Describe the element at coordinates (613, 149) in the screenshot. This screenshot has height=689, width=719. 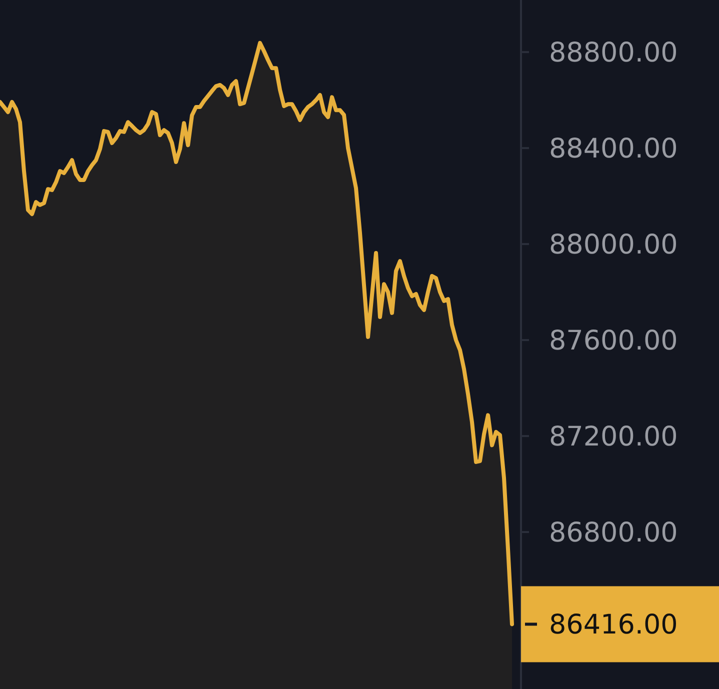
I see `y-tick-label: 88400.00` at that location.